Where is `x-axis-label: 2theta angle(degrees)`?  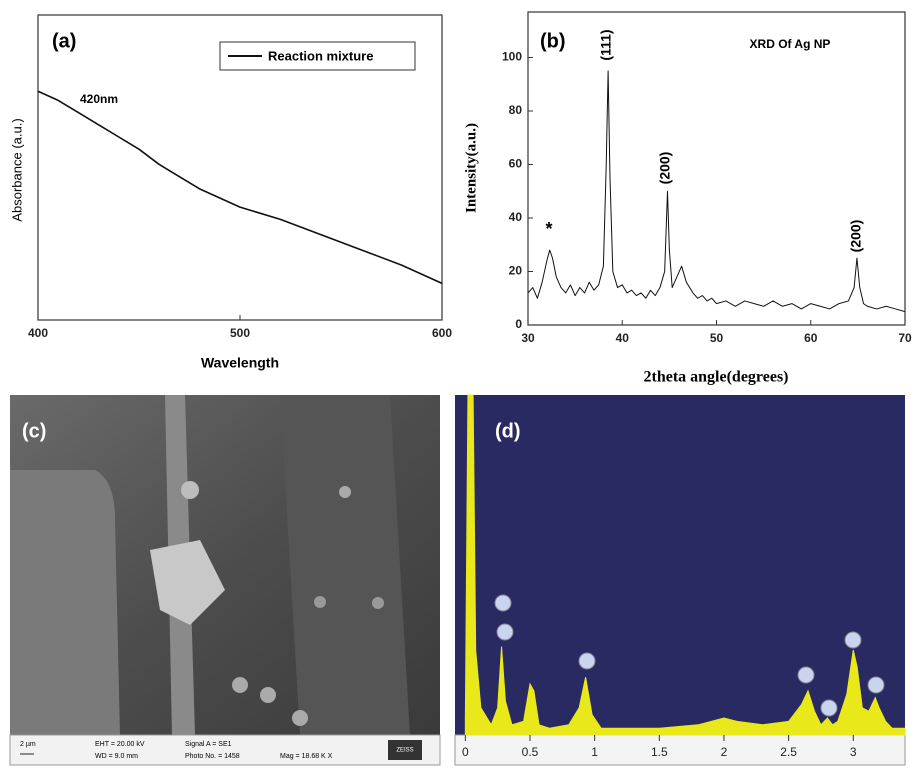 x-axis-label: 2theta angle(degrees) is located at coordinates (716, 377).